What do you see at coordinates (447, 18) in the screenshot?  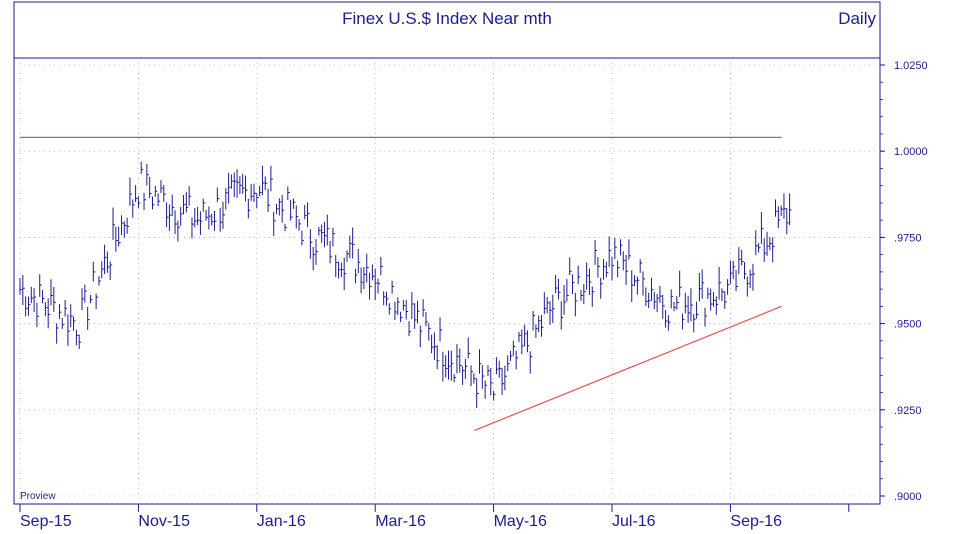 I see `chart-title: Finex U.S.$ Index Near mth` at bounding box center [447, 18].